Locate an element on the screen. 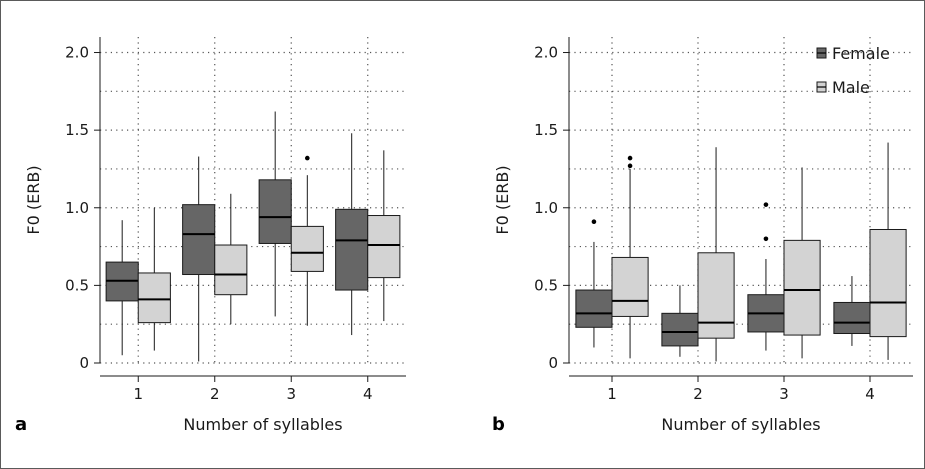 Image resolution: width=925 pixels, height=469 pixels. panel-letter: b is located at coordinates (498, 424).